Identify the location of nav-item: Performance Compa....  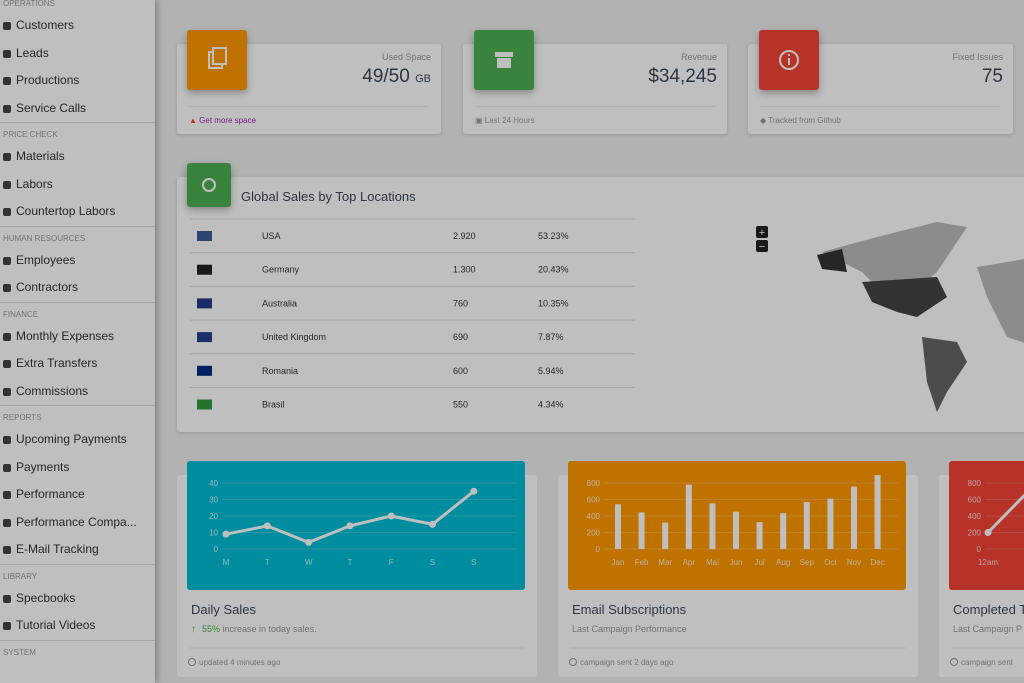
(77, 523).